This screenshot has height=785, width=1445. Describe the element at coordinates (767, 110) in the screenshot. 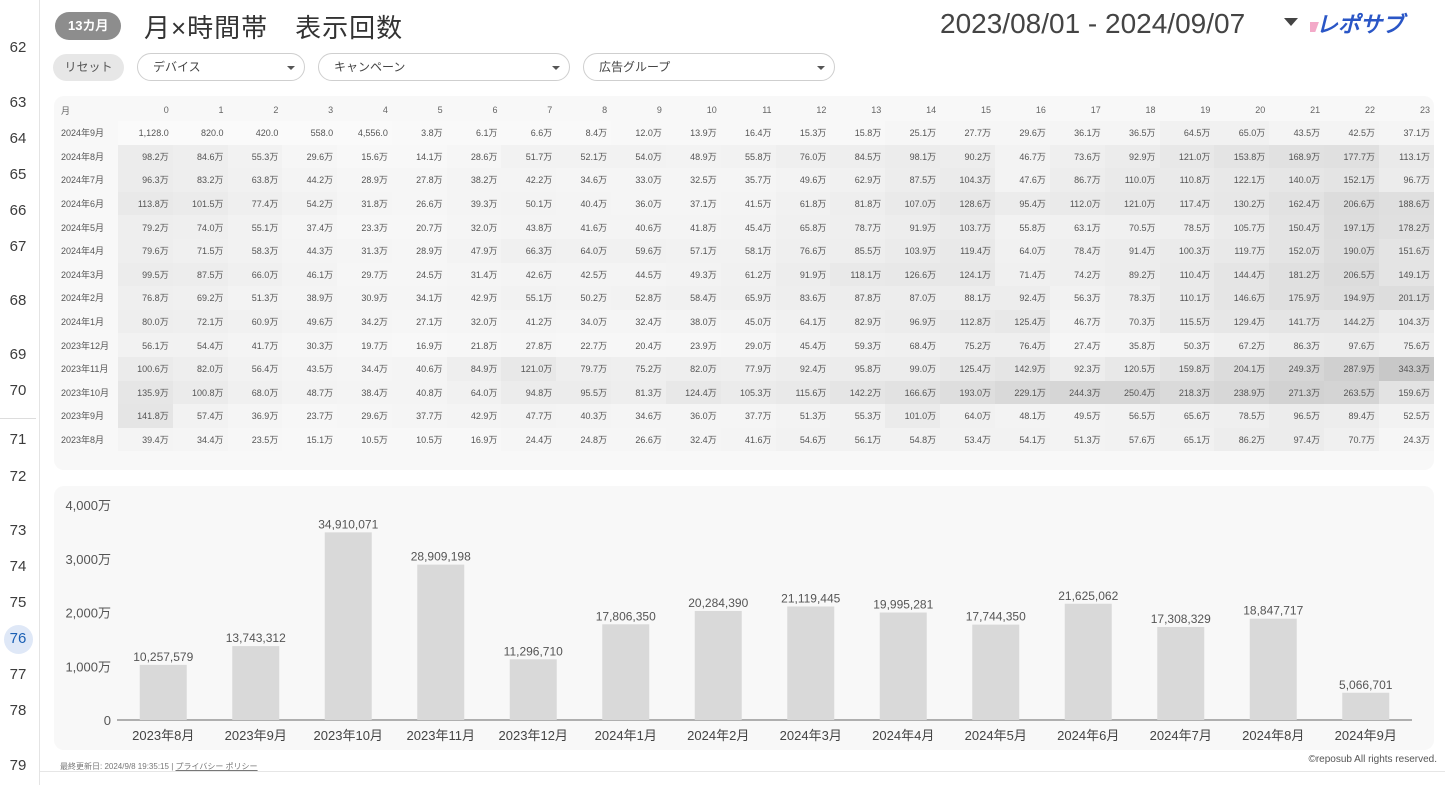

I see `heatmap-hour-header: 11` at that location.